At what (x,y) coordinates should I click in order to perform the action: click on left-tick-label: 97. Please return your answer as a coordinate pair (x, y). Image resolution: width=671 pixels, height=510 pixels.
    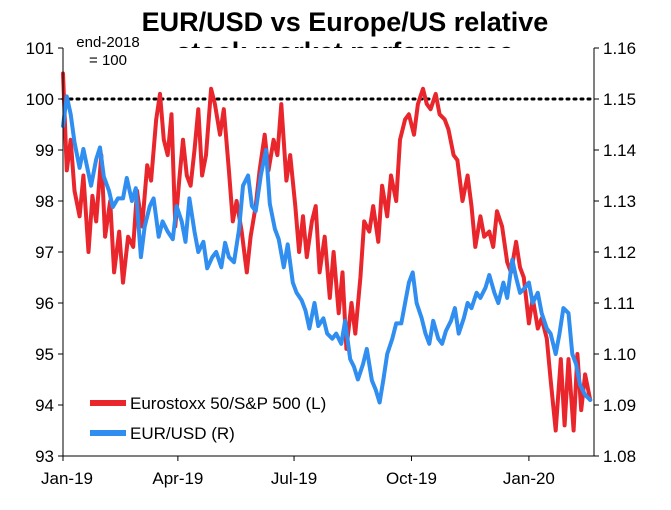
    Looking at the image, I should click on (44, 252).